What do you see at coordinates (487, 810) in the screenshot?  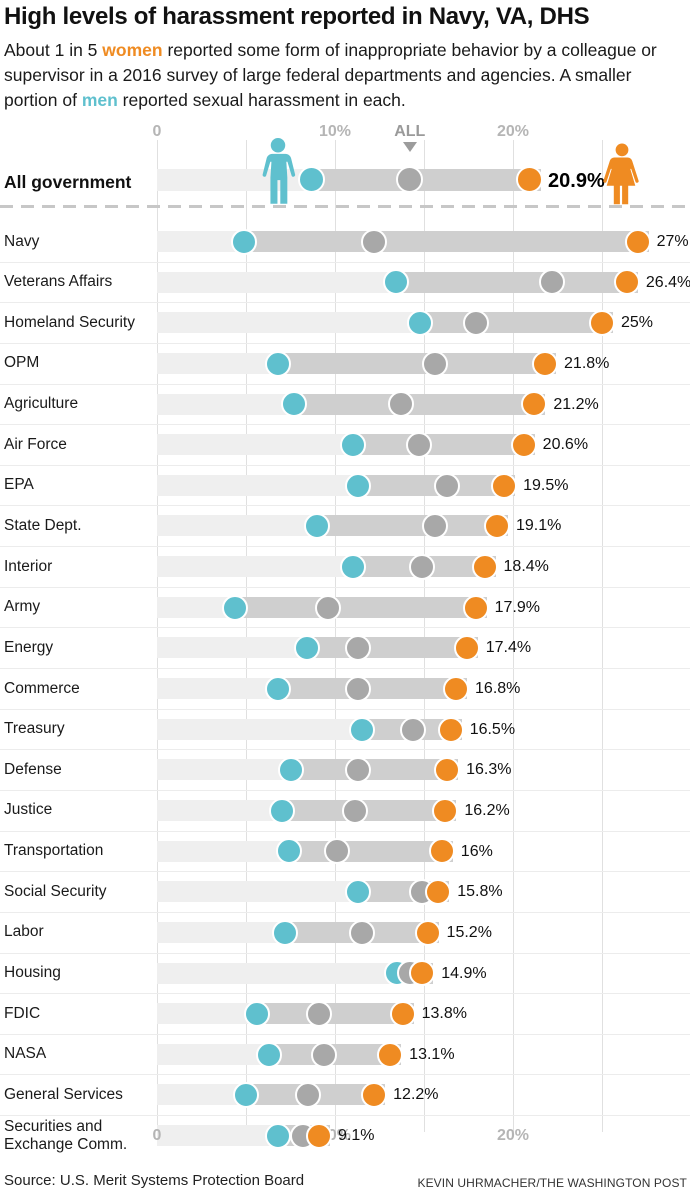 I see `value-label: 16.2%` at bounding box center [487, 810].